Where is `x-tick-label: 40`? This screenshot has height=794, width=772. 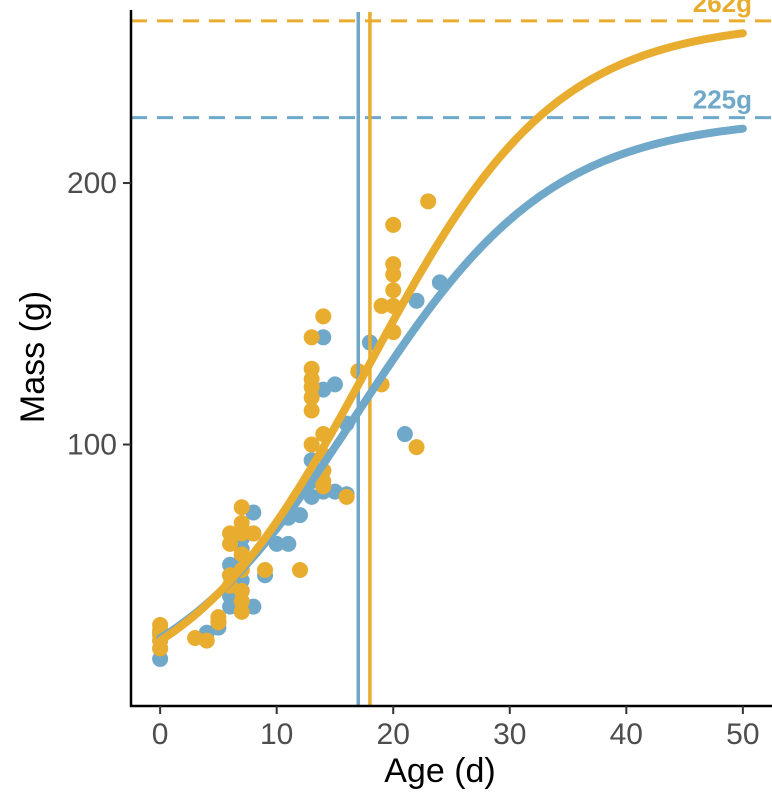
x-tick-label: 40 is located at coordinates (626, 734).